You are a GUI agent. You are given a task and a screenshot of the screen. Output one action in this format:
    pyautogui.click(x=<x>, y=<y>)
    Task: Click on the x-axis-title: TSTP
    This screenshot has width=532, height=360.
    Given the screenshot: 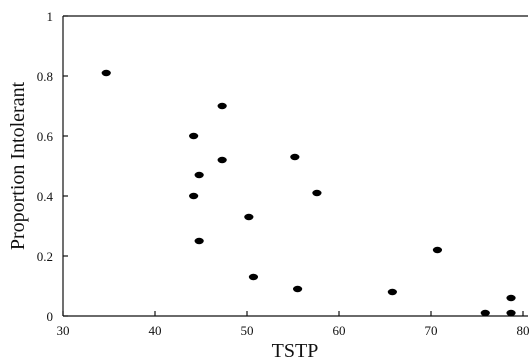 What is the action you would take?
    pyautogui.click(x=295, y=350)
    